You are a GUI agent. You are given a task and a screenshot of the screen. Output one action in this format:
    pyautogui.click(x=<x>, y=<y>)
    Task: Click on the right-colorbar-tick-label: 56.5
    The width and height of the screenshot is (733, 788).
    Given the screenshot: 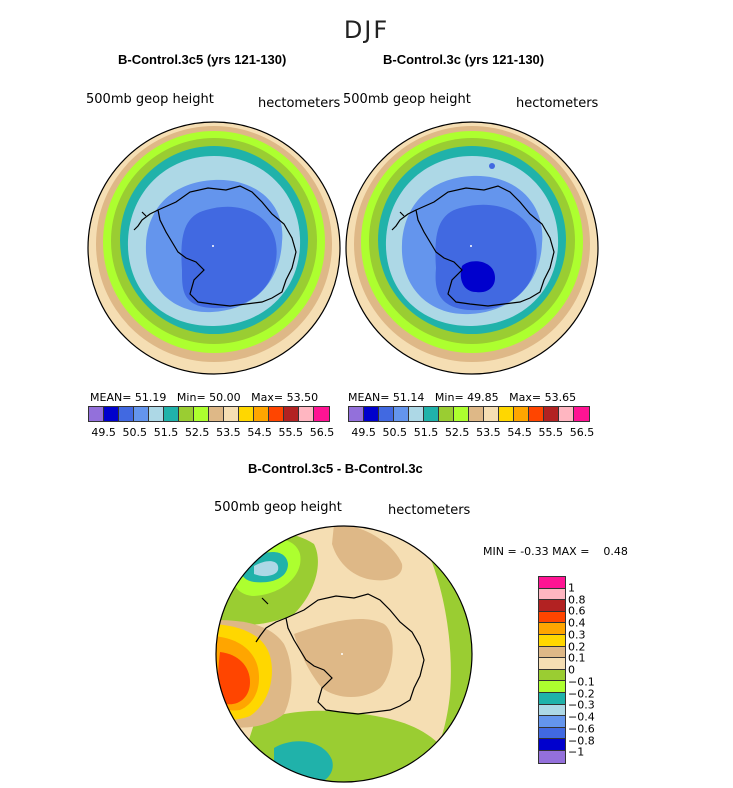 What is the action you would take?
    pyautogui.click(x=582, y=432)
    